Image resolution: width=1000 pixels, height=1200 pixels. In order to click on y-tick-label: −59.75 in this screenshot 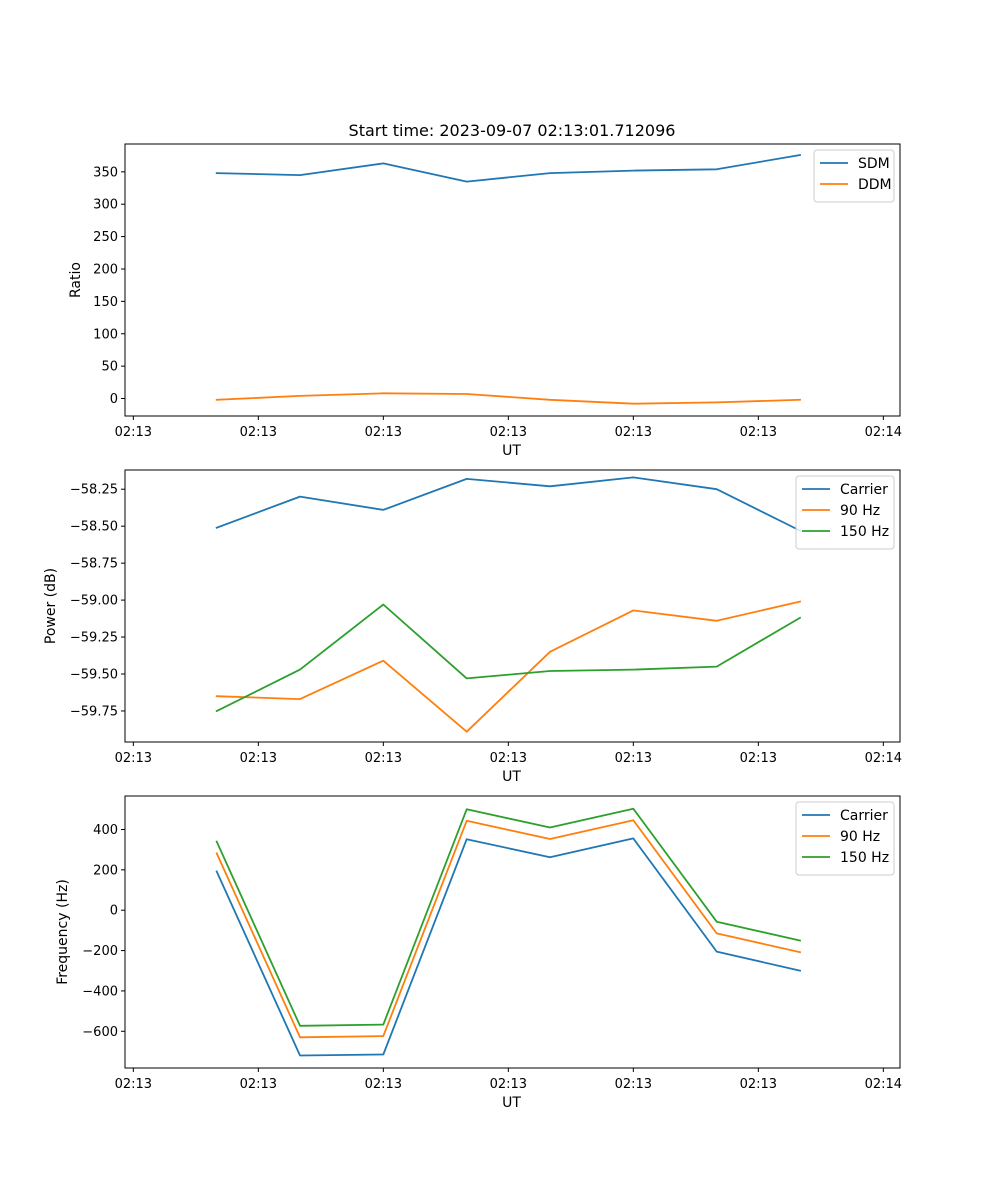, I will do `click(94, 711)`.